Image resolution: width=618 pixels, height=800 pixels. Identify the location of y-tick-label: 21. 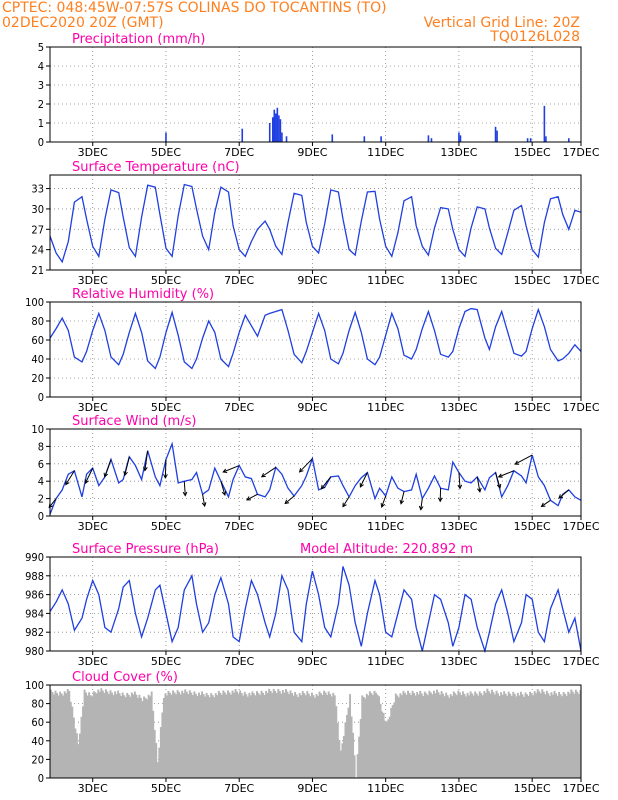
(37, 270).